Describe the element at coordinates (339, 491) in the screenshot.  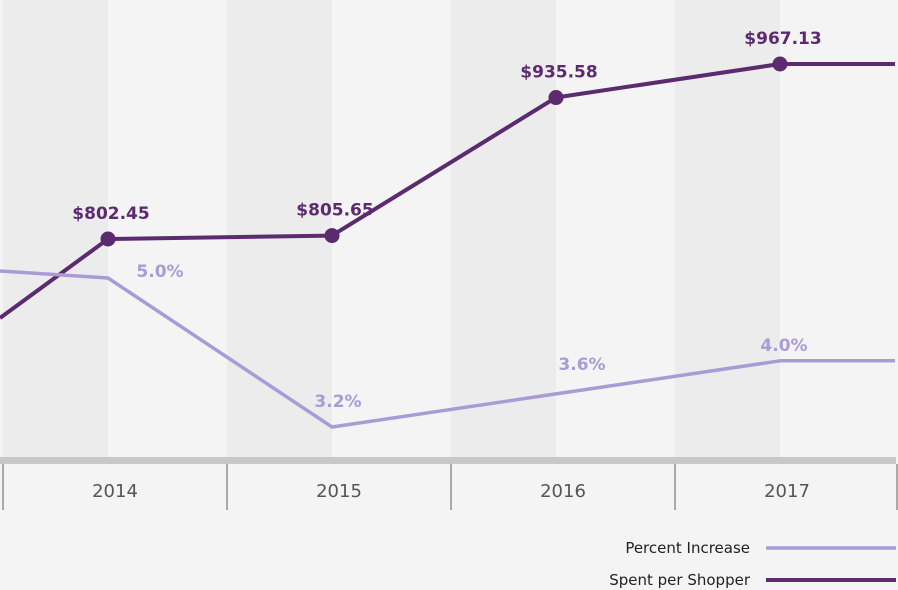
I see `x-tick-label-2015: 2015` at that location.